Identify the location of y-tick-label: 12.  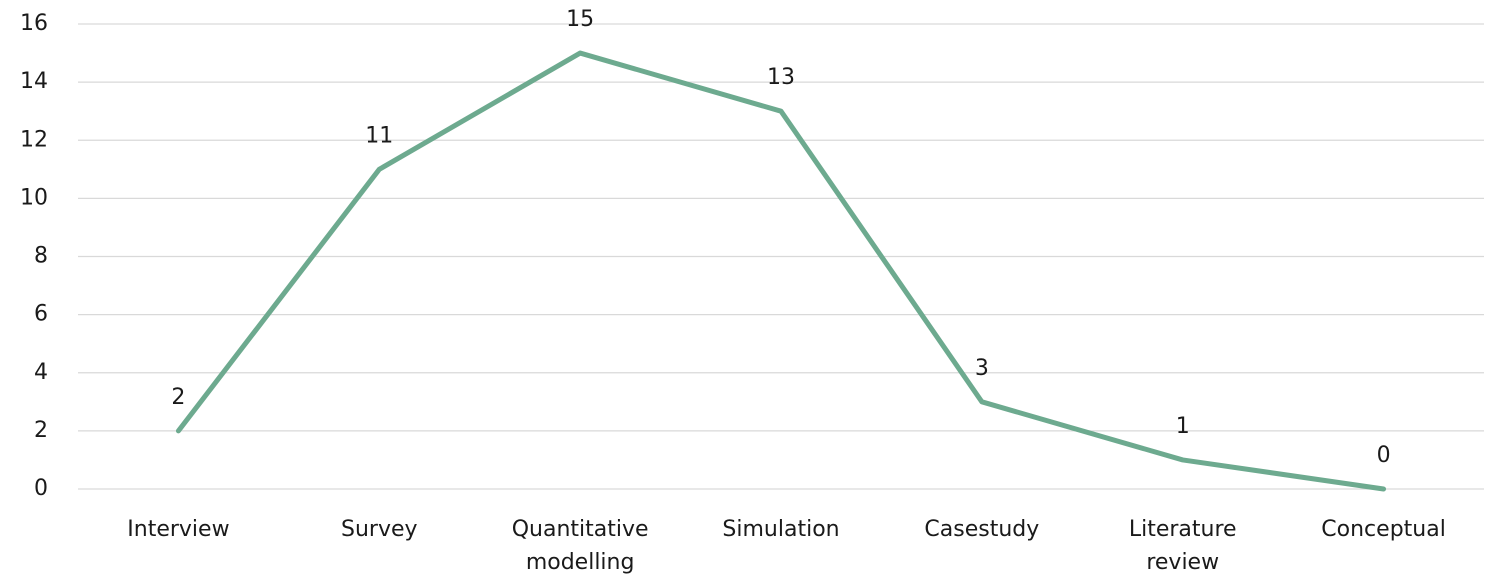
(34, 139).